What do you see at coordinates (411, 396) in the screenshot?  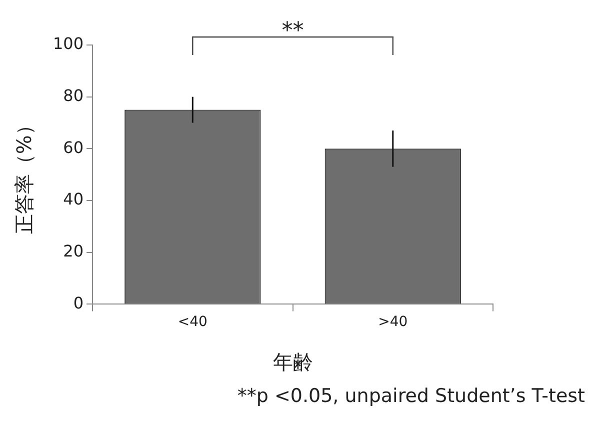 I see `text: **p <0.05, unpaired Student’s T-test` at bounding box center [411, 396].